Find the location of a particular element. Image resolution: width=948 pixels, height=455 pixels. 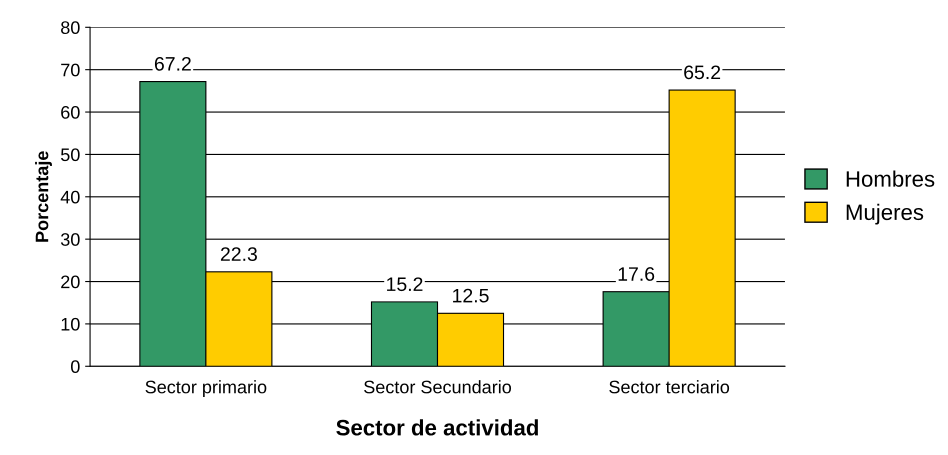

data-label: 67.2 is located at coordinates (172, 63).